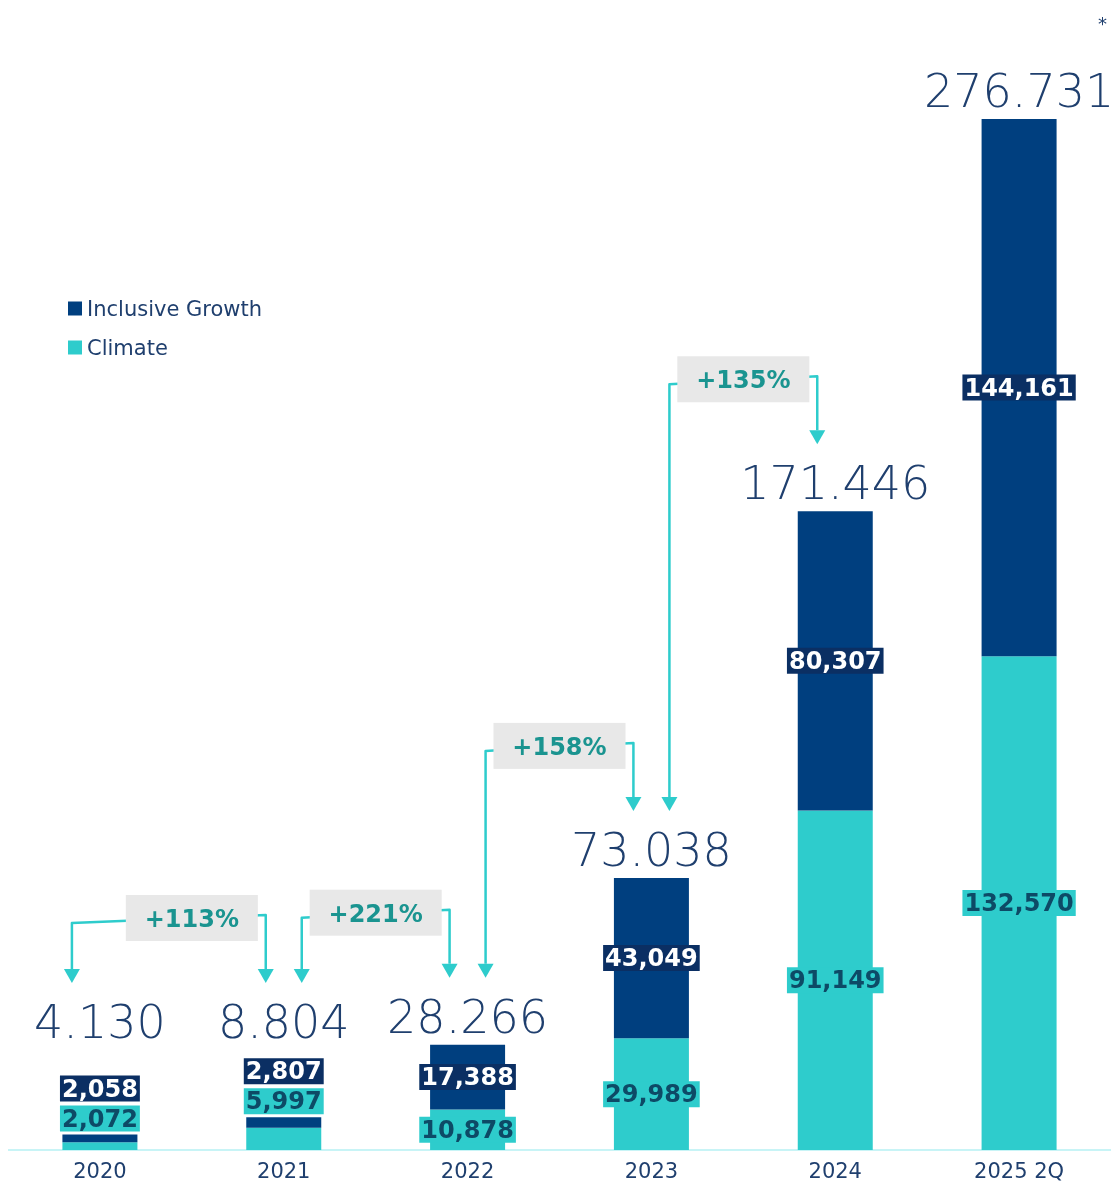  Describe the element at coordinates (835, 980) in the screenshot. I see `data-label: 91,149` at that location.